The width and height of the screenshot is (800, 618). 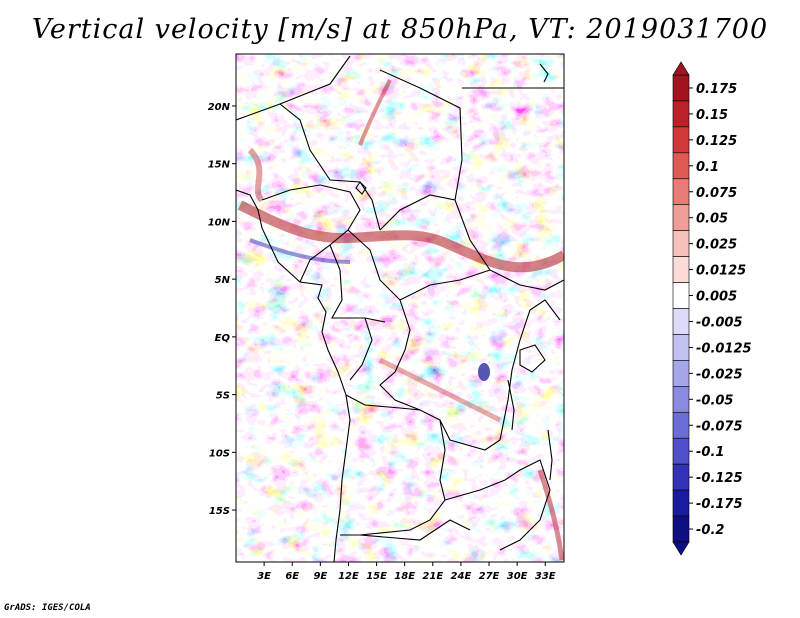 What do you see at coordinates (415, 530) in the screenshot?
I see `border-namibia` at bounding box center [415, 530].